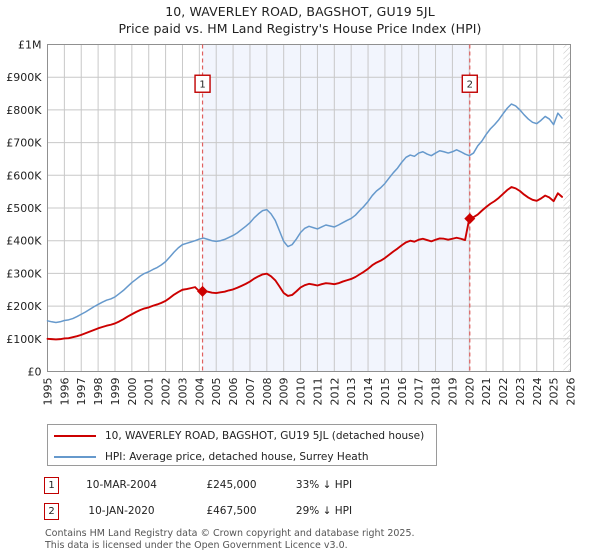  Describe the element at coordinates (334, 392) in the screenshot. I see `x-axis-tick-label: 2012` at that location.